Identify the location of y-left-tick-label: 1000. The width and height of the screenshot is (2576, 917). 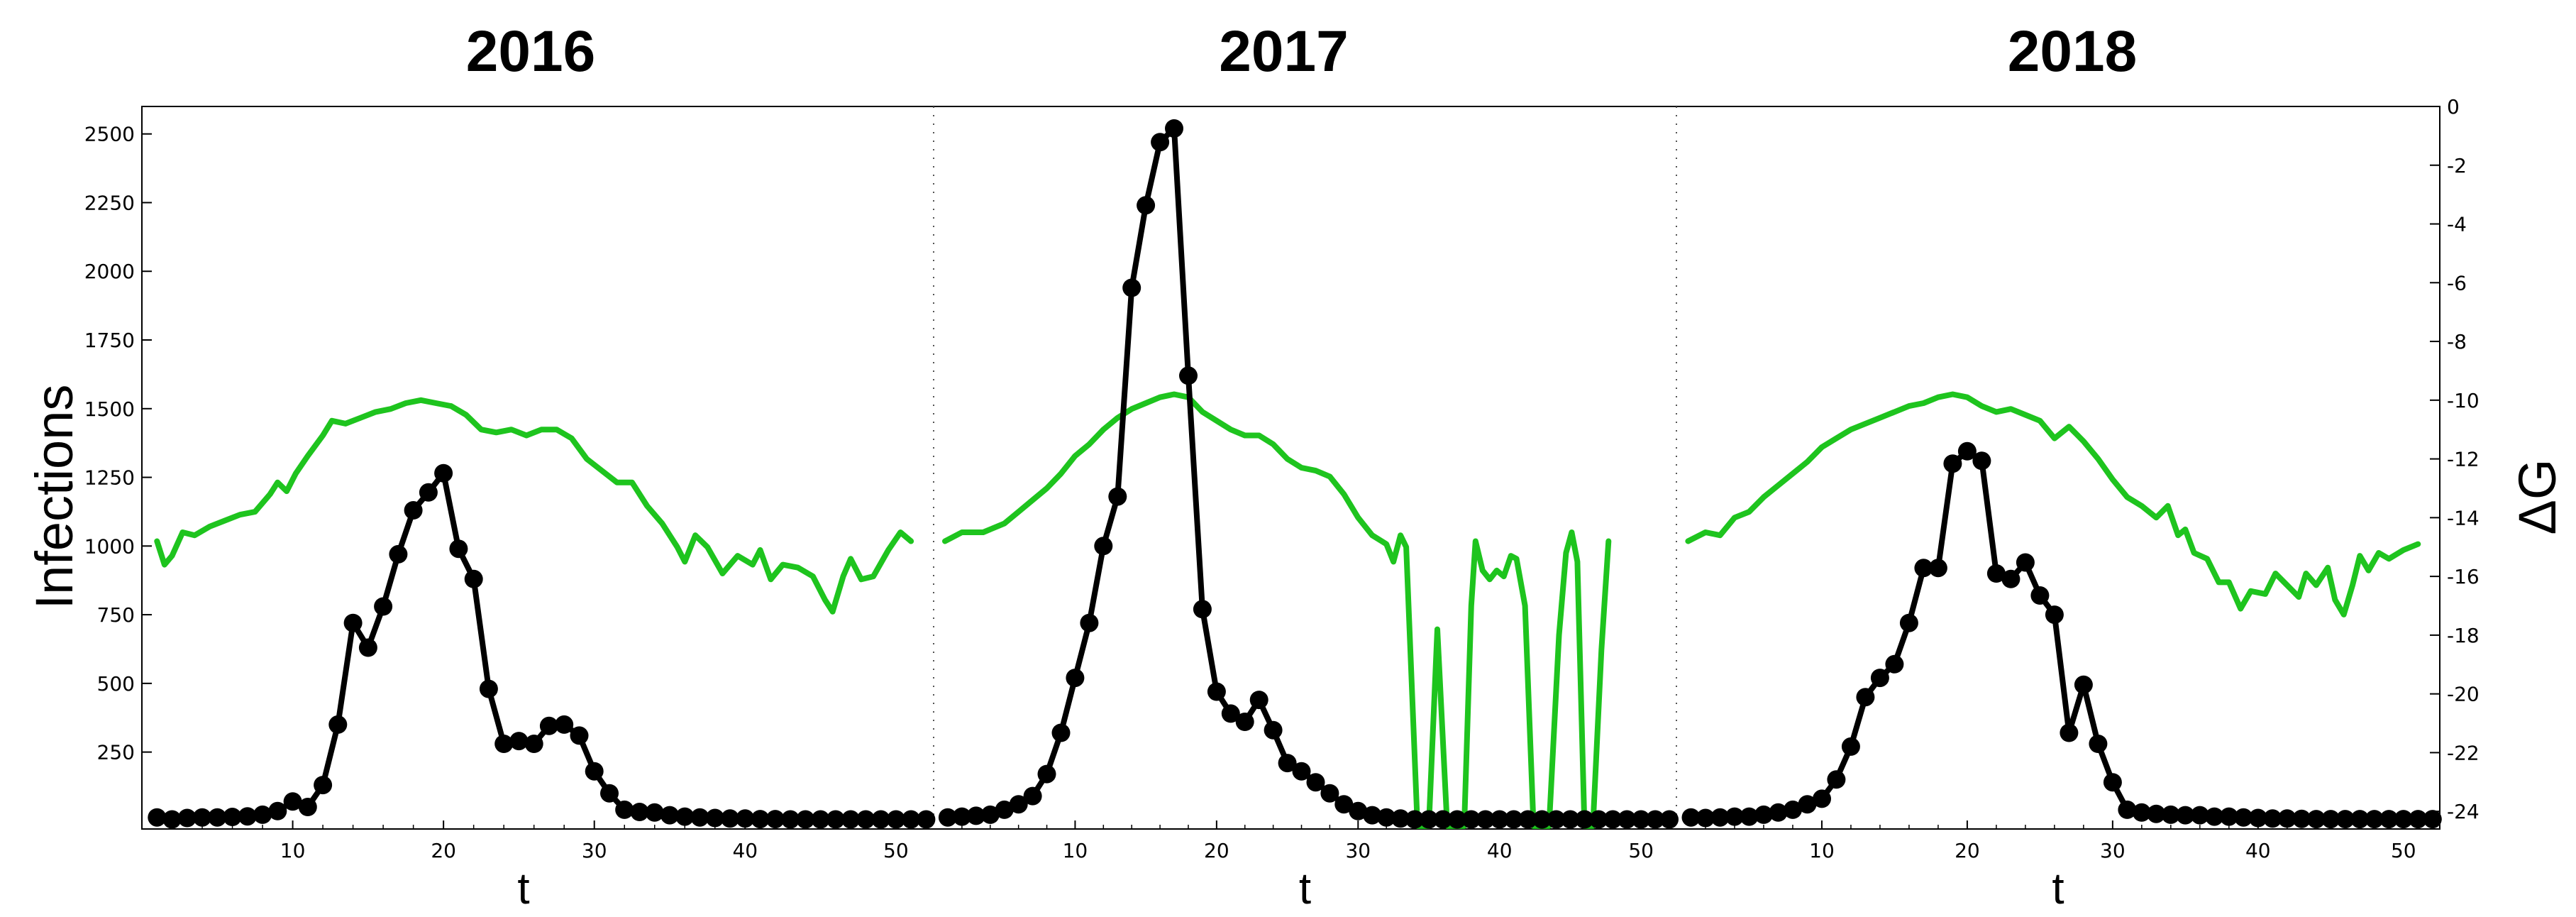
(109, 546).